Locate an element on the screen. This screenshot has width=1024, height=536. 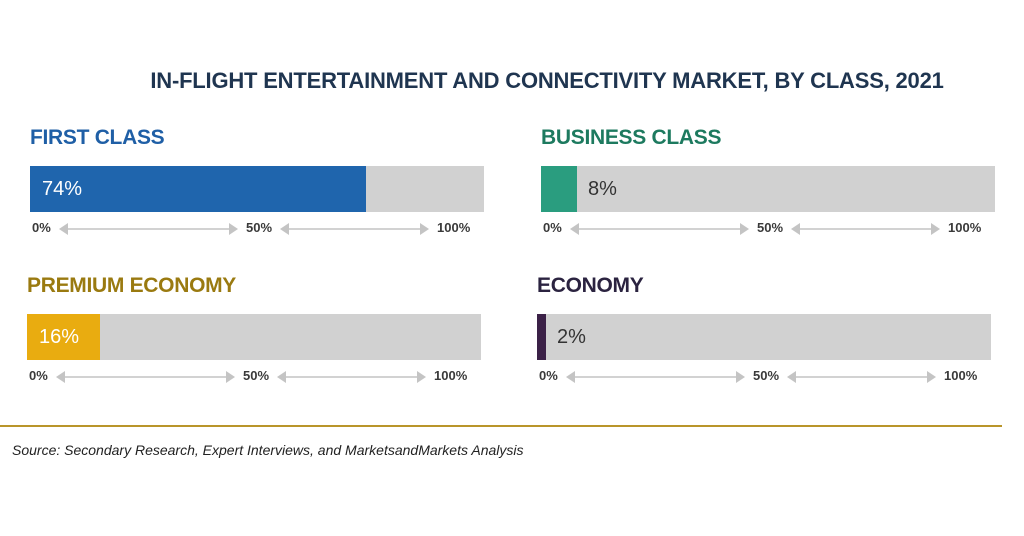
bar-track: 2% is located at coordinates (764, 337).